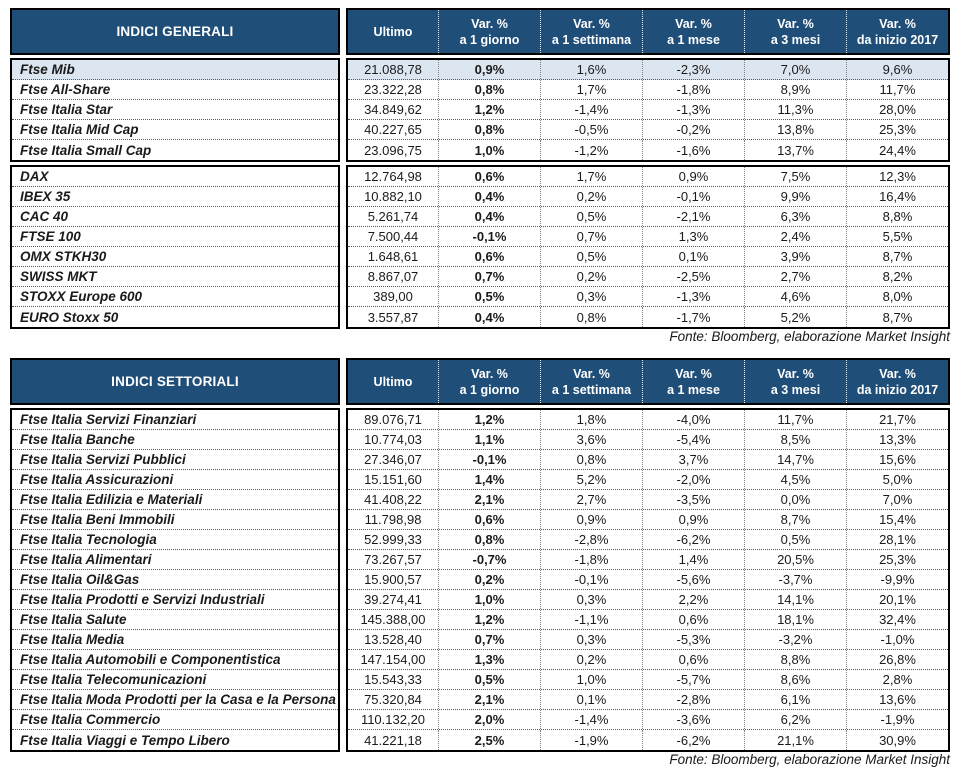  I want to click on value-cell: 0,8%, so click(489, 129).